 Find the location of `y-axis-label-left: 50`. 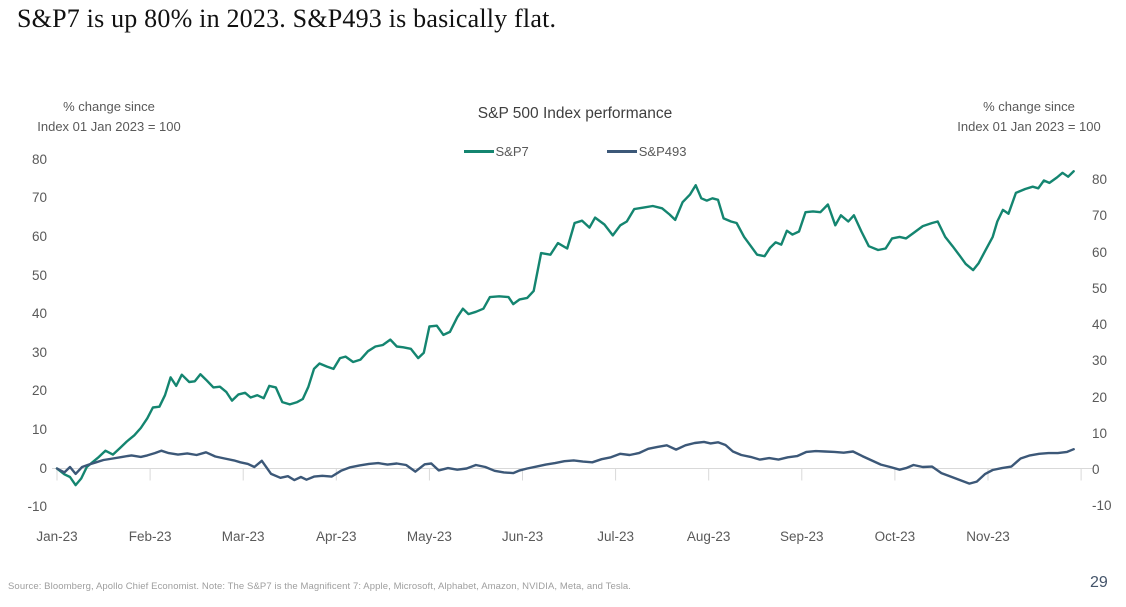

y-axis-label-left: 50 is located at coordinates (39, 275).